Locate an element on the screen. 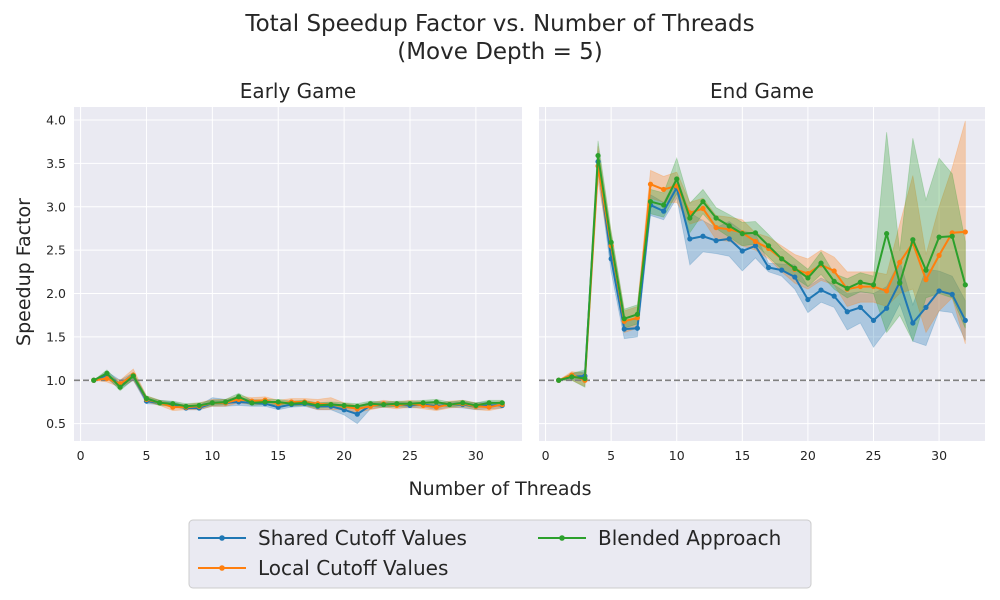  y-tick-label: 3.5 is located at coordinates (56, 163).